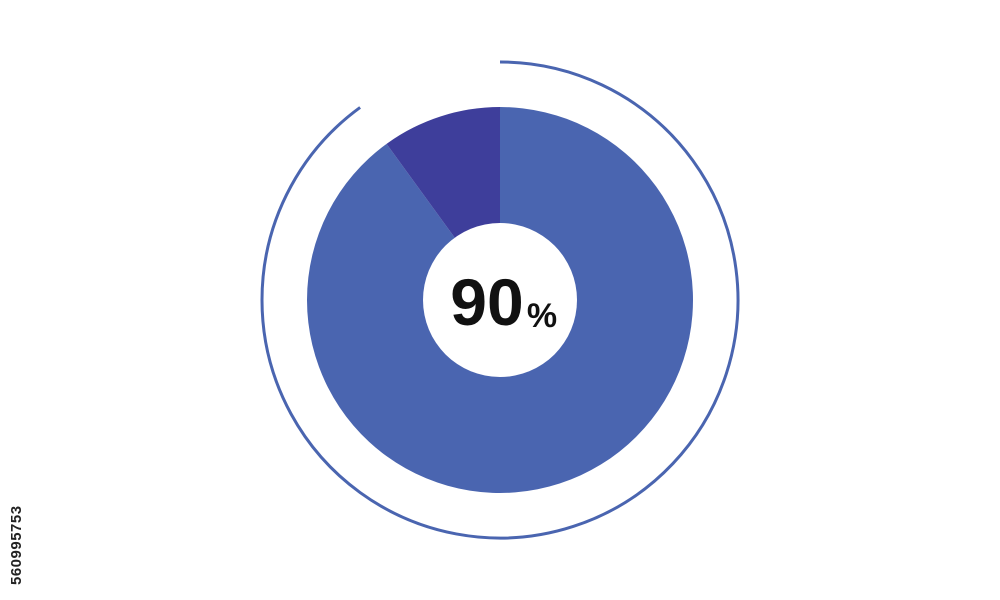 Image resolution: width=1000 pixels, height=600 pixels. I want to click on percent-sign: %, so click(542, 316).